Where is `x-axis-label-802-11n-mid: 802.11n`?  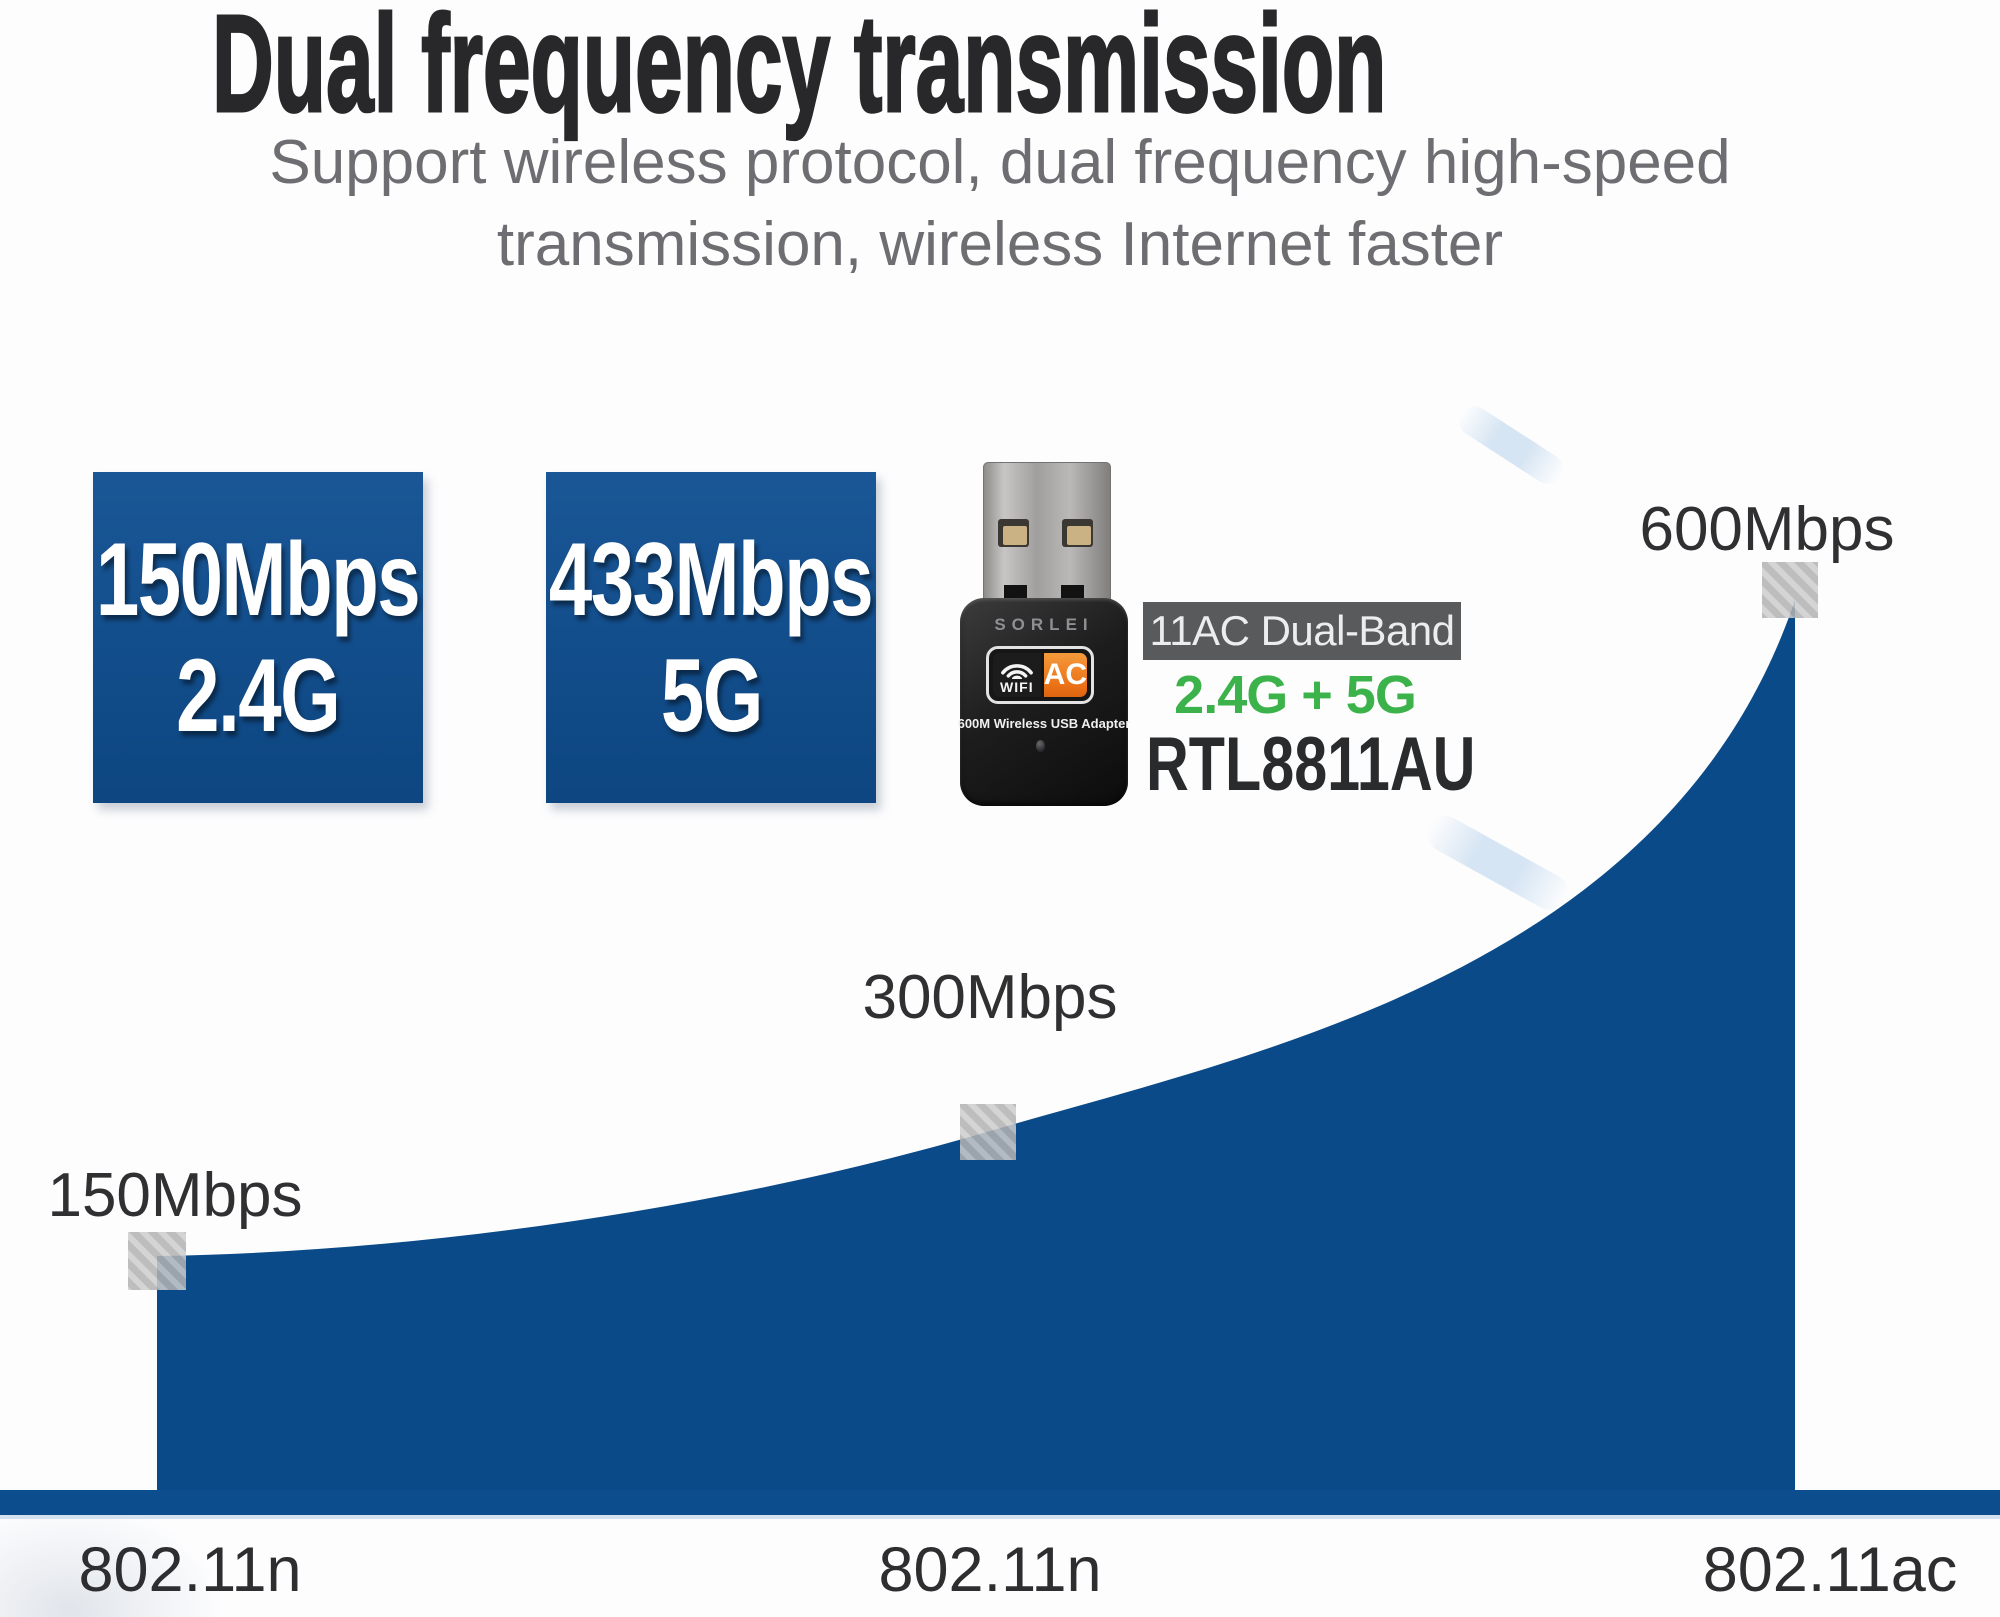
x-axis-label-802-11n-mid: 802.11n is located at coordinates (990, 1570).